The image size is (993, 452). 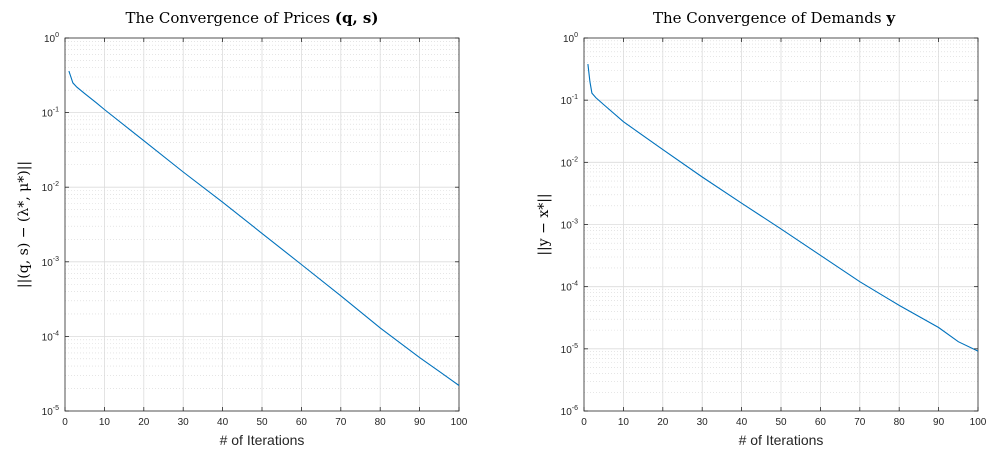 What do you see at coordinates (459, 422) in the screenshot?
I see `left-x-tick-label: 100` at bounding box center [459, 422].